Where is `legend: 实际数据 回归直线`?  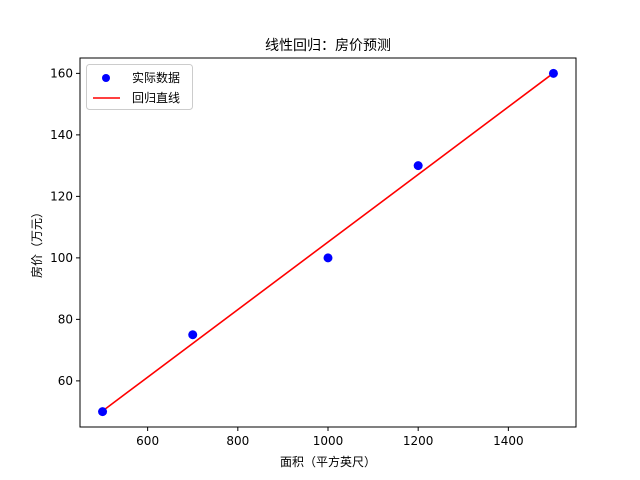 legend: 实际数据 回归直线 is located at coordinates (139, 87).